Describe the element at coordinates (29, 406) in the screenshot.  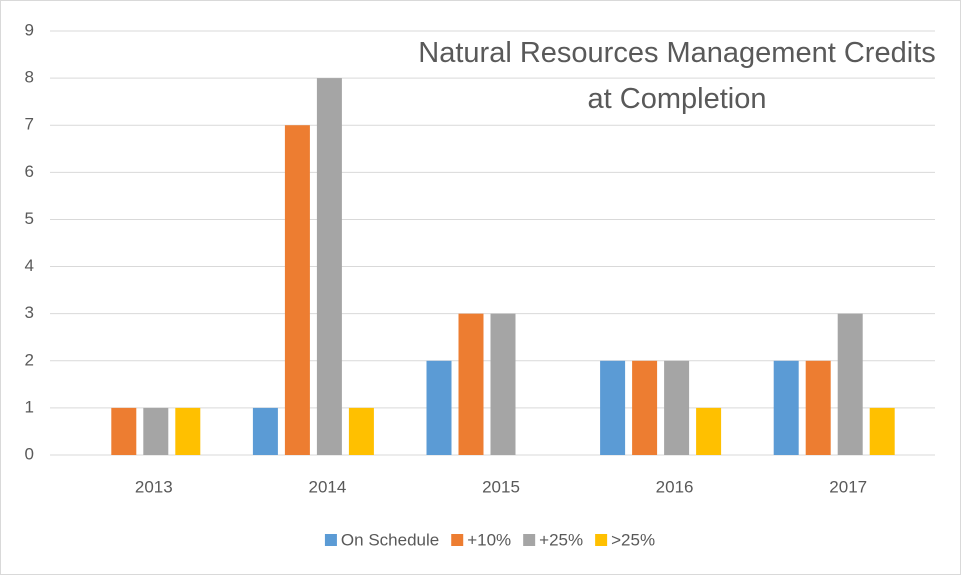
I see `y-tick-label: 1` at that location.